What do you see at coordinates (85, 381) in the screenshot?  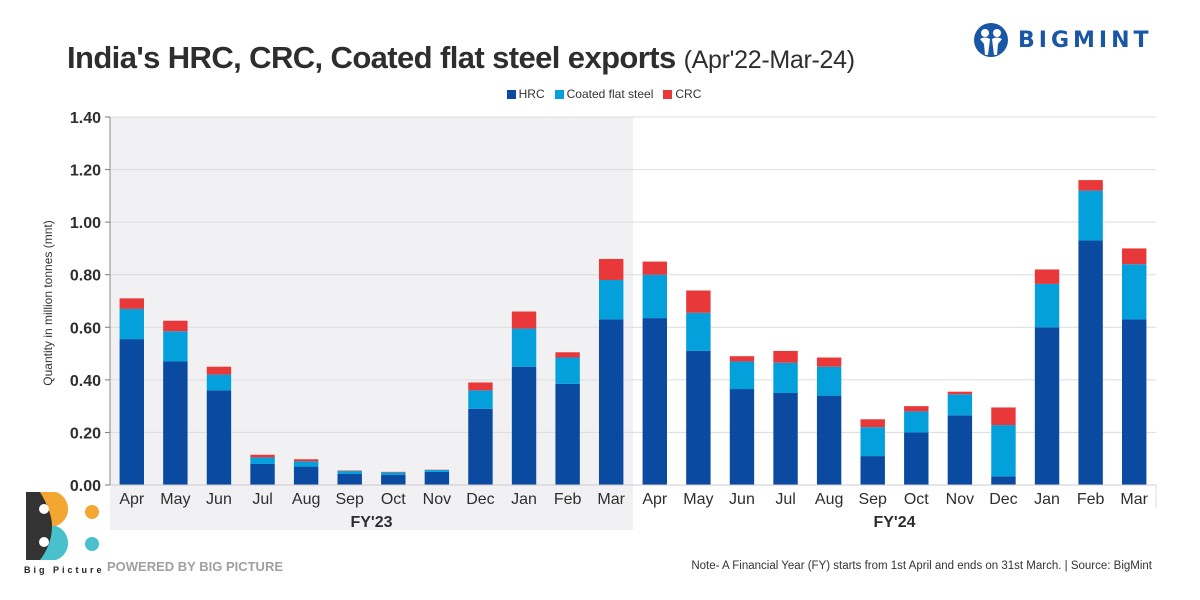 I see `y-tick-label: 0.40` at bounding box center [85, 381].